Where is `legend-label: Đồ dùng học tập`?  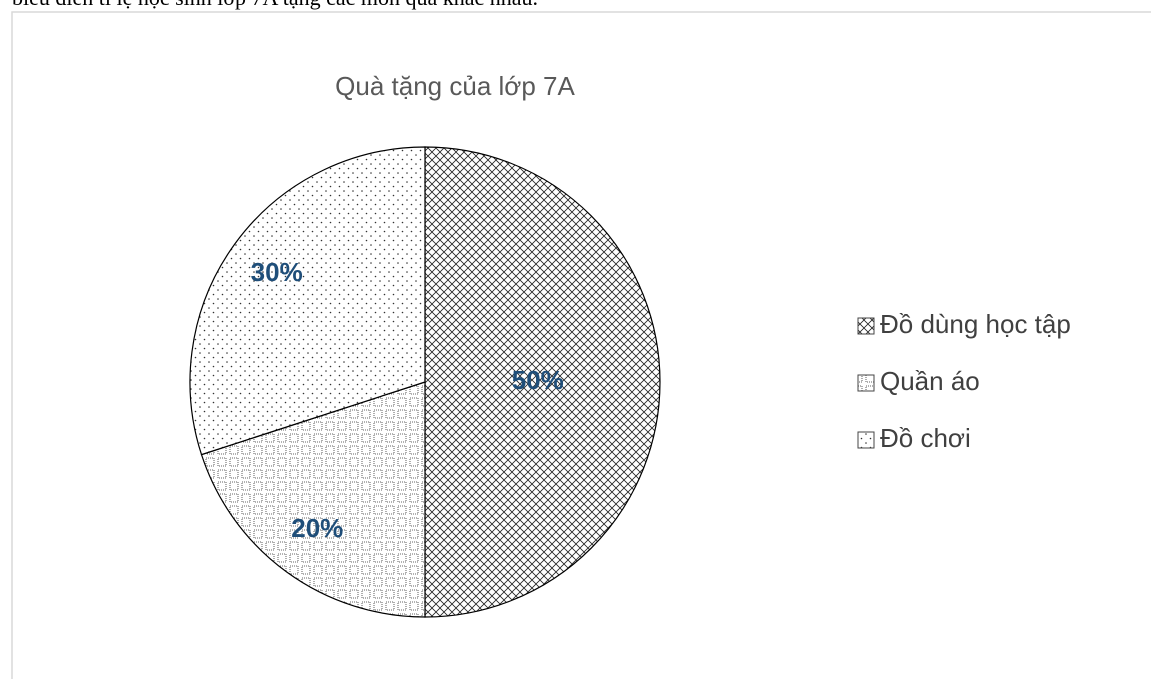 legend-label: Đồ dùng học tập is located at coordinates (975, 324).